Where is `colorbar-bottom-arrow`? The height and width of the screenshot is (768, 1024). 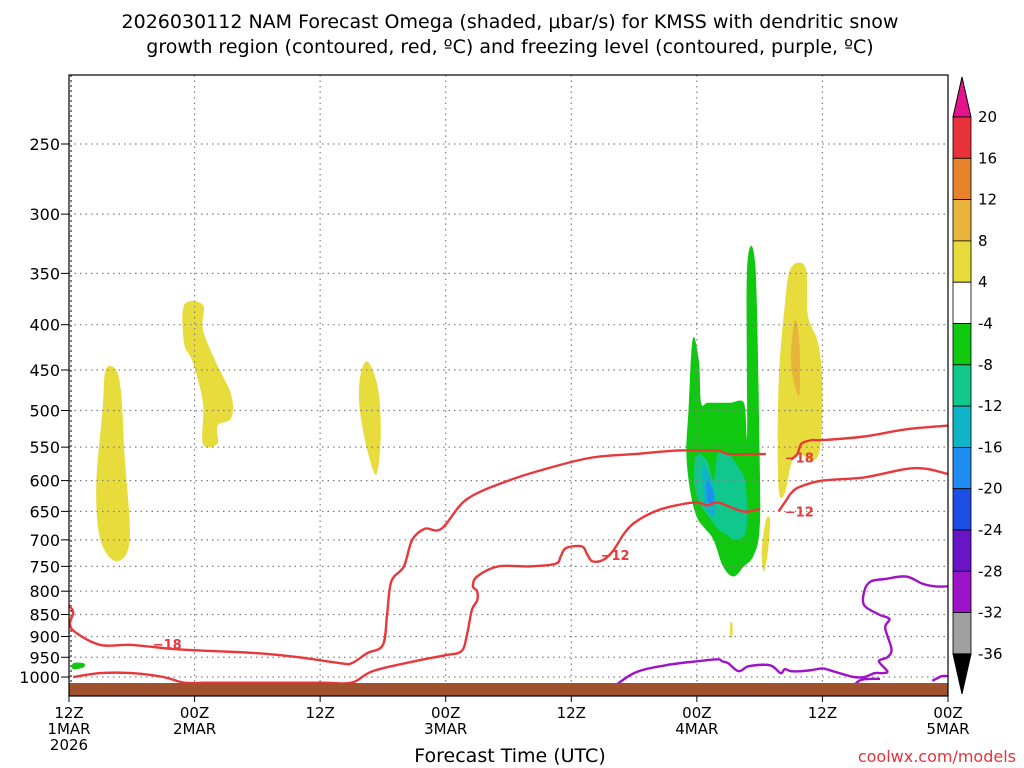 colorbar-bottom-arrow is located at coordinates (962, 674).